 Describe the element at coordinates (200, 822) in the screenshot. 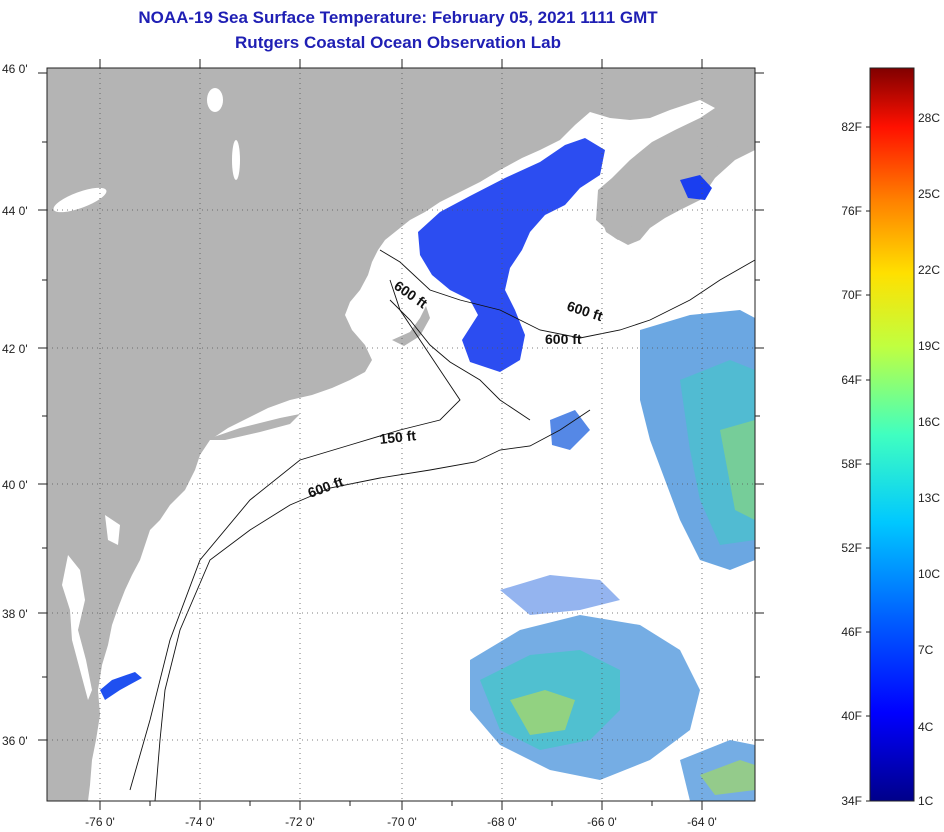

I see `lon-label: -74 0'` at that location.